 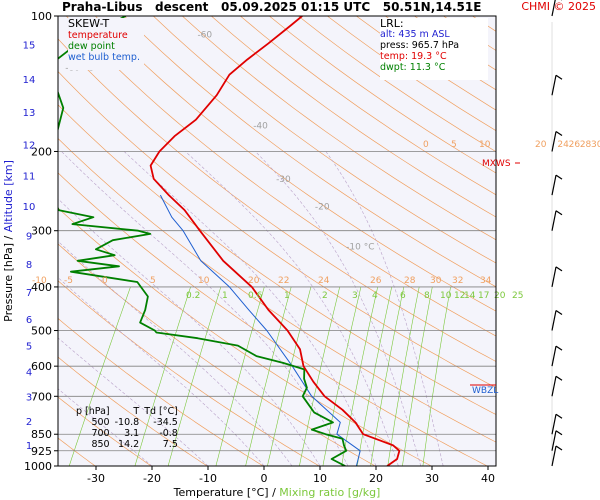 I want to click on moist-adiabat-label: 0, so click(x=426, y=145).